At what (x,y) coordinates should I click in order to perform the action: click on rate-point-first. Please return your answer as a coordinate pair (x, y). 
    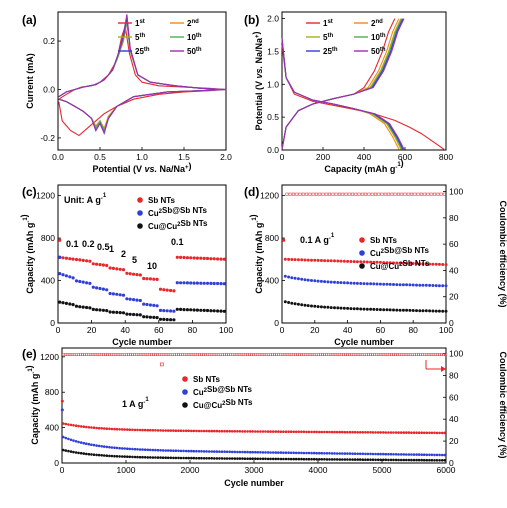
    Looking at the image, I should click on (60, 257).